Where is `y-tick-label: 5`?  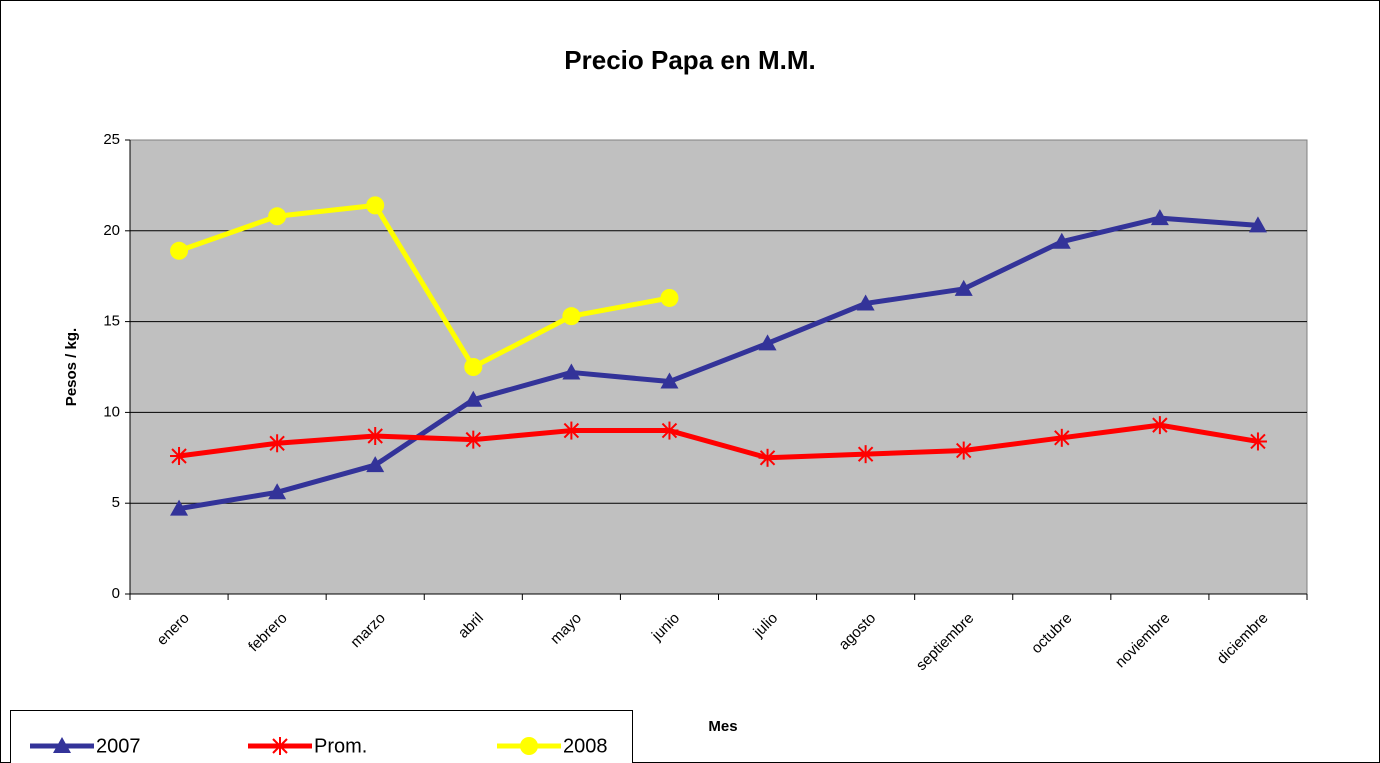 y-tick-label: 5 is located at coordinates (116, 502).